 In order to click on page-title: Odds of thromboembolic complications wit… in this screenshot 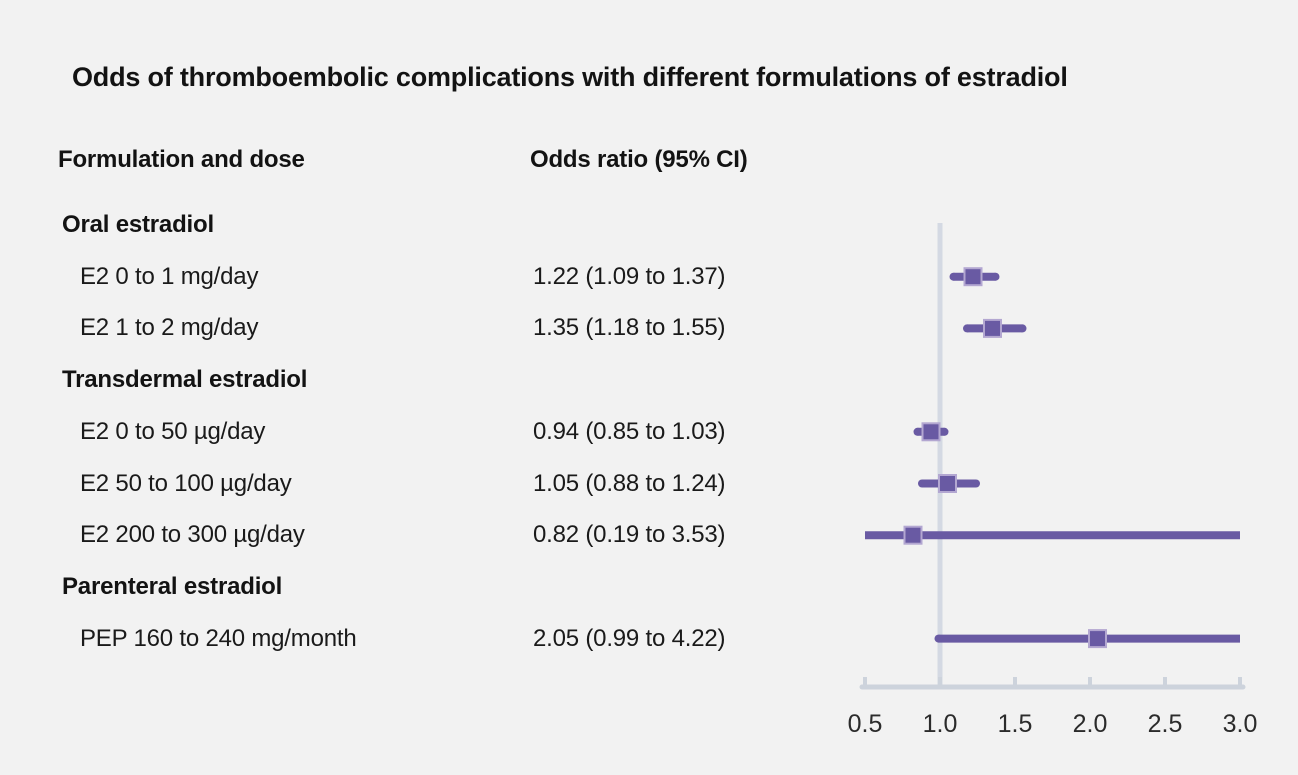, I will do `click(570, 77)`.